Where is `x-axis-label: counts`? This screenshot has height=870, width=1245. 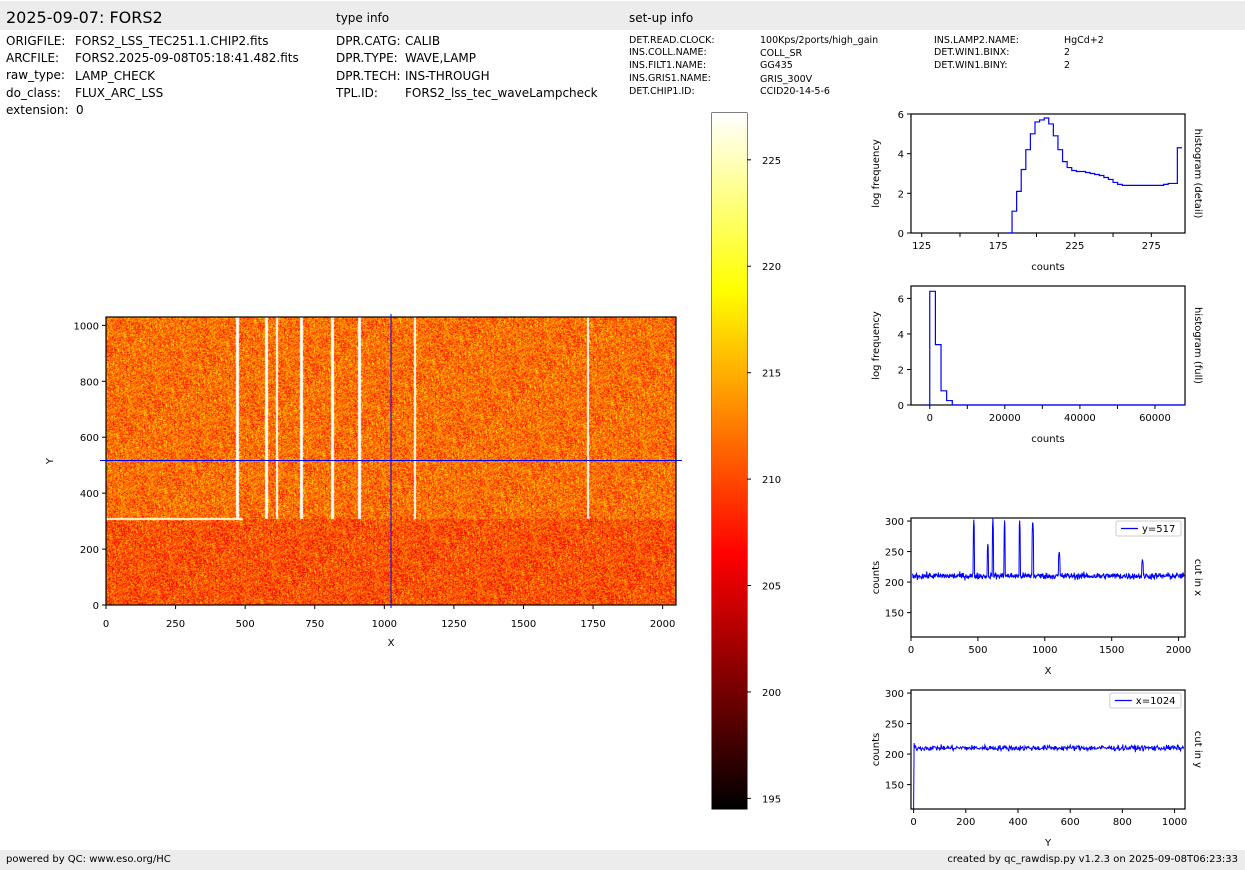
x-axis-label: counts is located at coordinates (1047, 267).